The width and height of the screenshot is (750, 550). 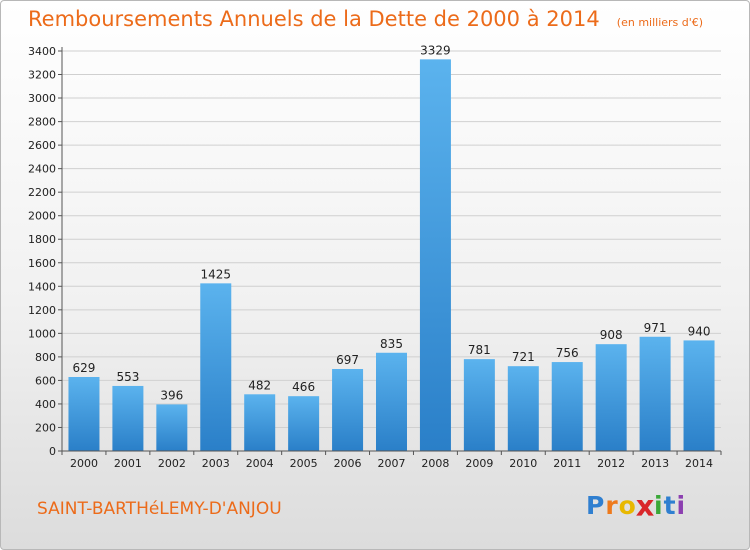 What do you see at coordinates (627, 505) in the screenshot?
I see `logo-letter: o` at bounding box center [627, 505].